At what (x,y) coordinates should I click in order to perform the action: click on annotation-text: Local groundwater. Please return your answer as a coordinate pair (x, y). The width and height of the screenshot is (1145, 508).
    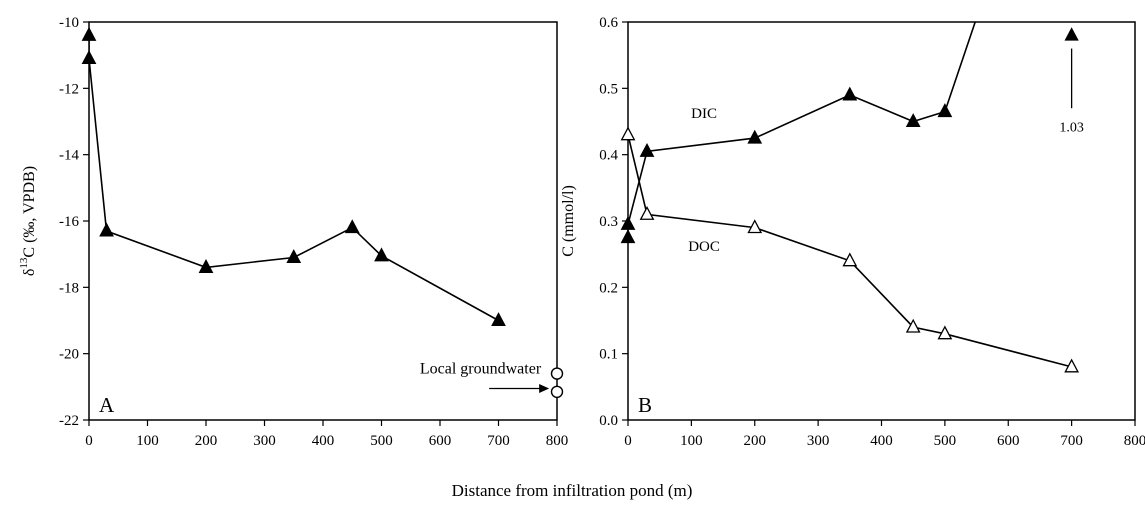
    Looking at the image, I should click on (481, 368).